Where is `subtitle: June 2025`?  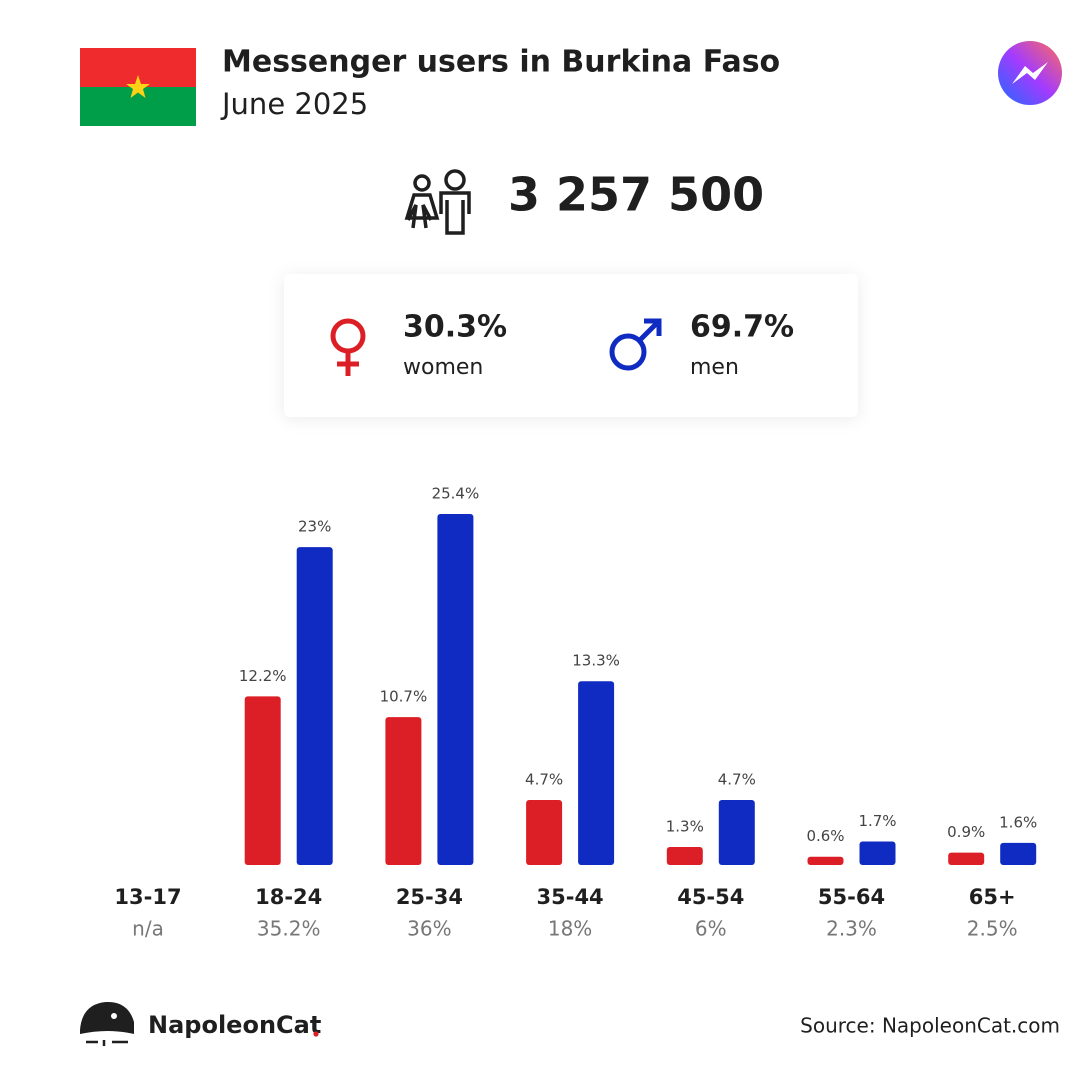 subtitle: June 2025 is located at coordinates (294, 104).